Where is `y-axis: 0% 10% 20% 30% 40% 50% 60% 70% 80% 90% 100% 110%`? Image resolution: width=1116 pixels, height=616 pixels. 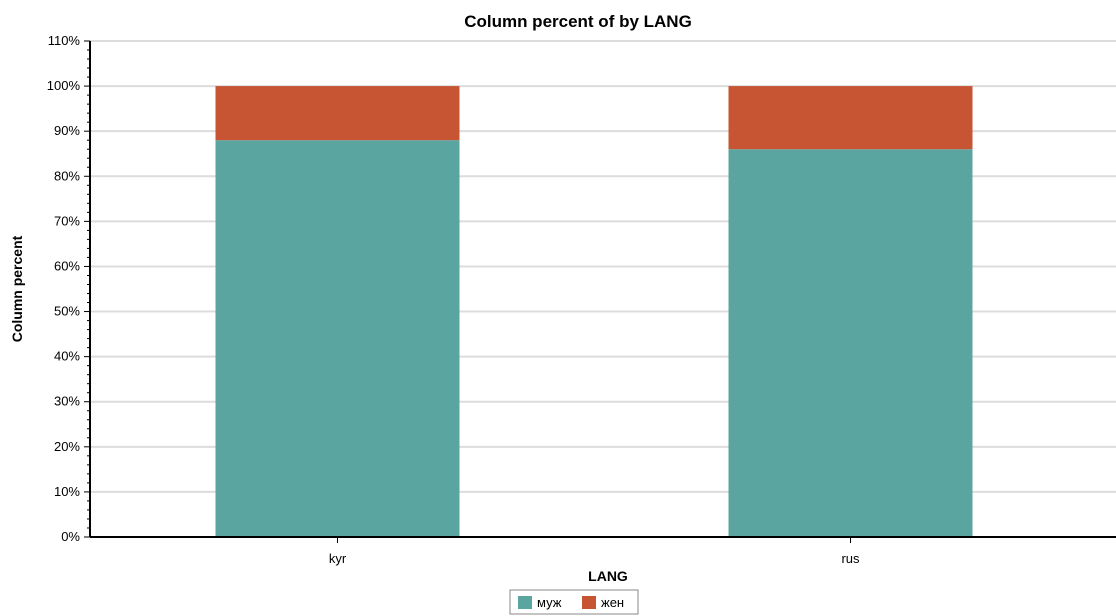 y-axis: 0% 10% 20% 30% 40% 50% 60% 70% 80% 90% 100% 110% is located at coordinates (69, 288).